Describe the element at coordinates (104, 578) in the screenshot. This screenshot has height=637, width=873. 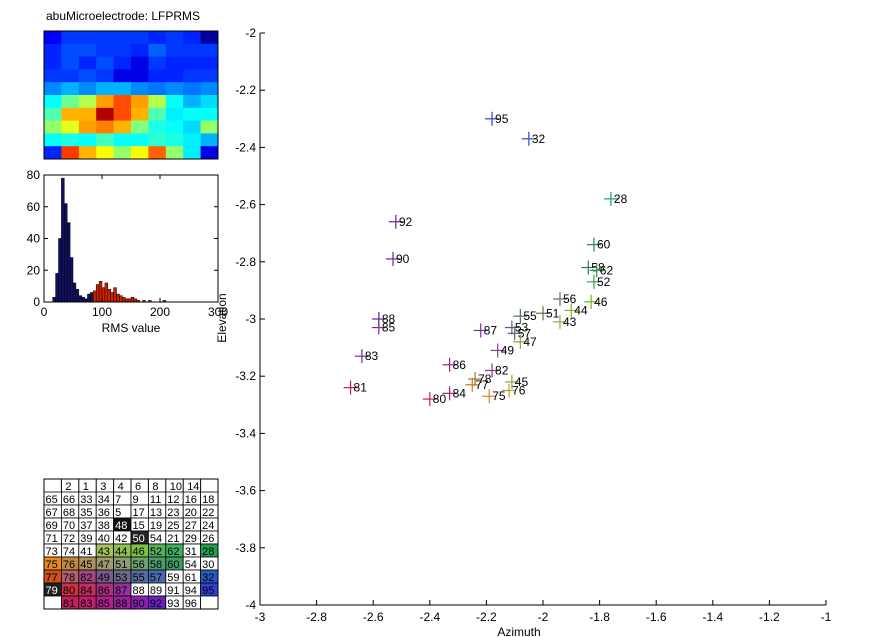
I see `table-cell-label: 49` at that location.